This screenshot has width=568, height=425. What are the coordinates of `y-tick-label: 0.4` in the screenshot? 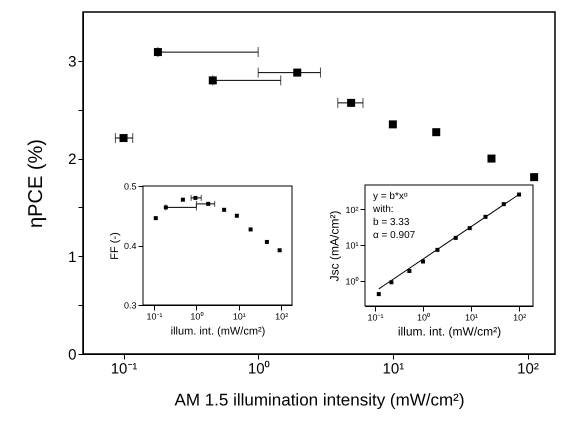 It's located at (130, 246).